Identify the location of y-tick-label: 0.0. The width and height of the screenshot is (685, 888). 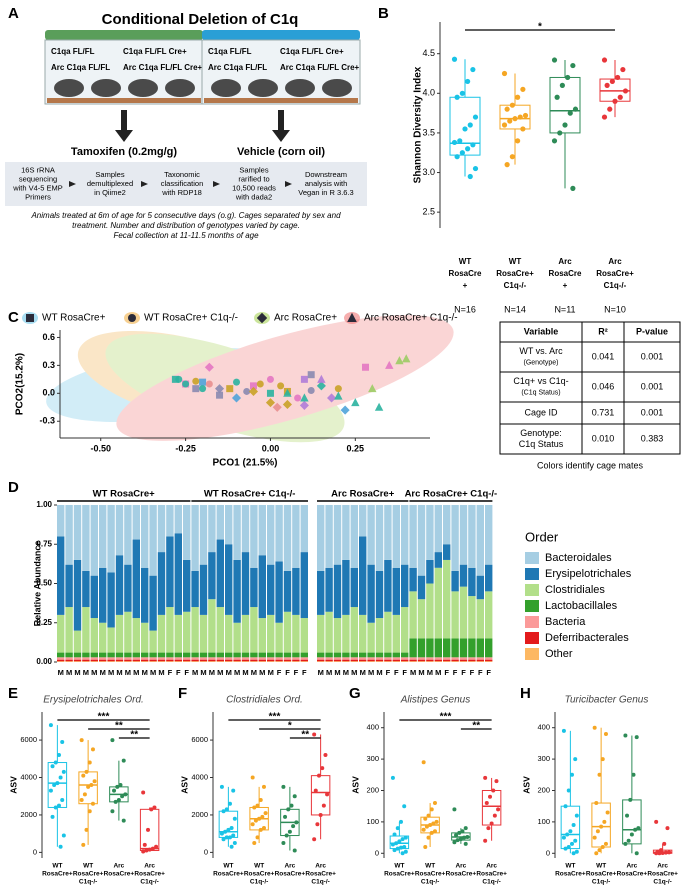
(48, 393).